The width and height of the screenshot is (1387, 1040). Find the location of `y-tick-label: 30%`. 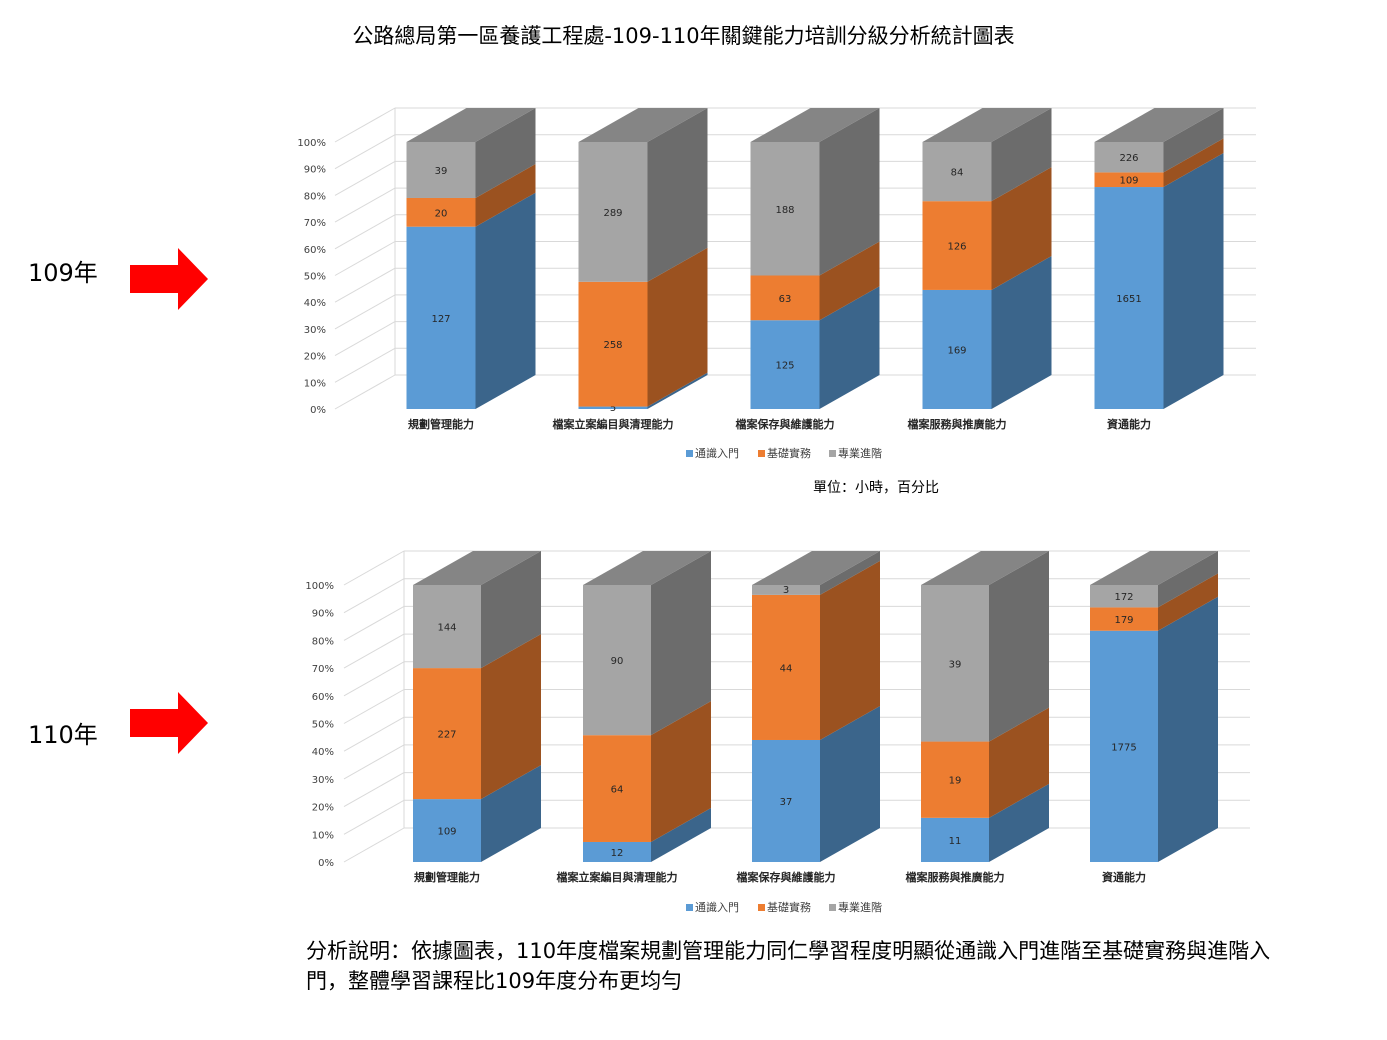

y-tick-label: 30% is located at coordinates (323, 780).